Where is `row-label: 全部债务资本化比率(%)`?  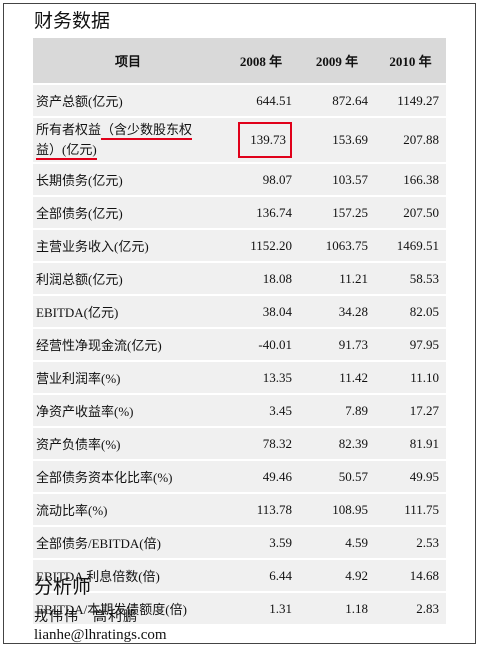
row-label: 全部债务资本化比率(%) is located at coordinates (128, 477).